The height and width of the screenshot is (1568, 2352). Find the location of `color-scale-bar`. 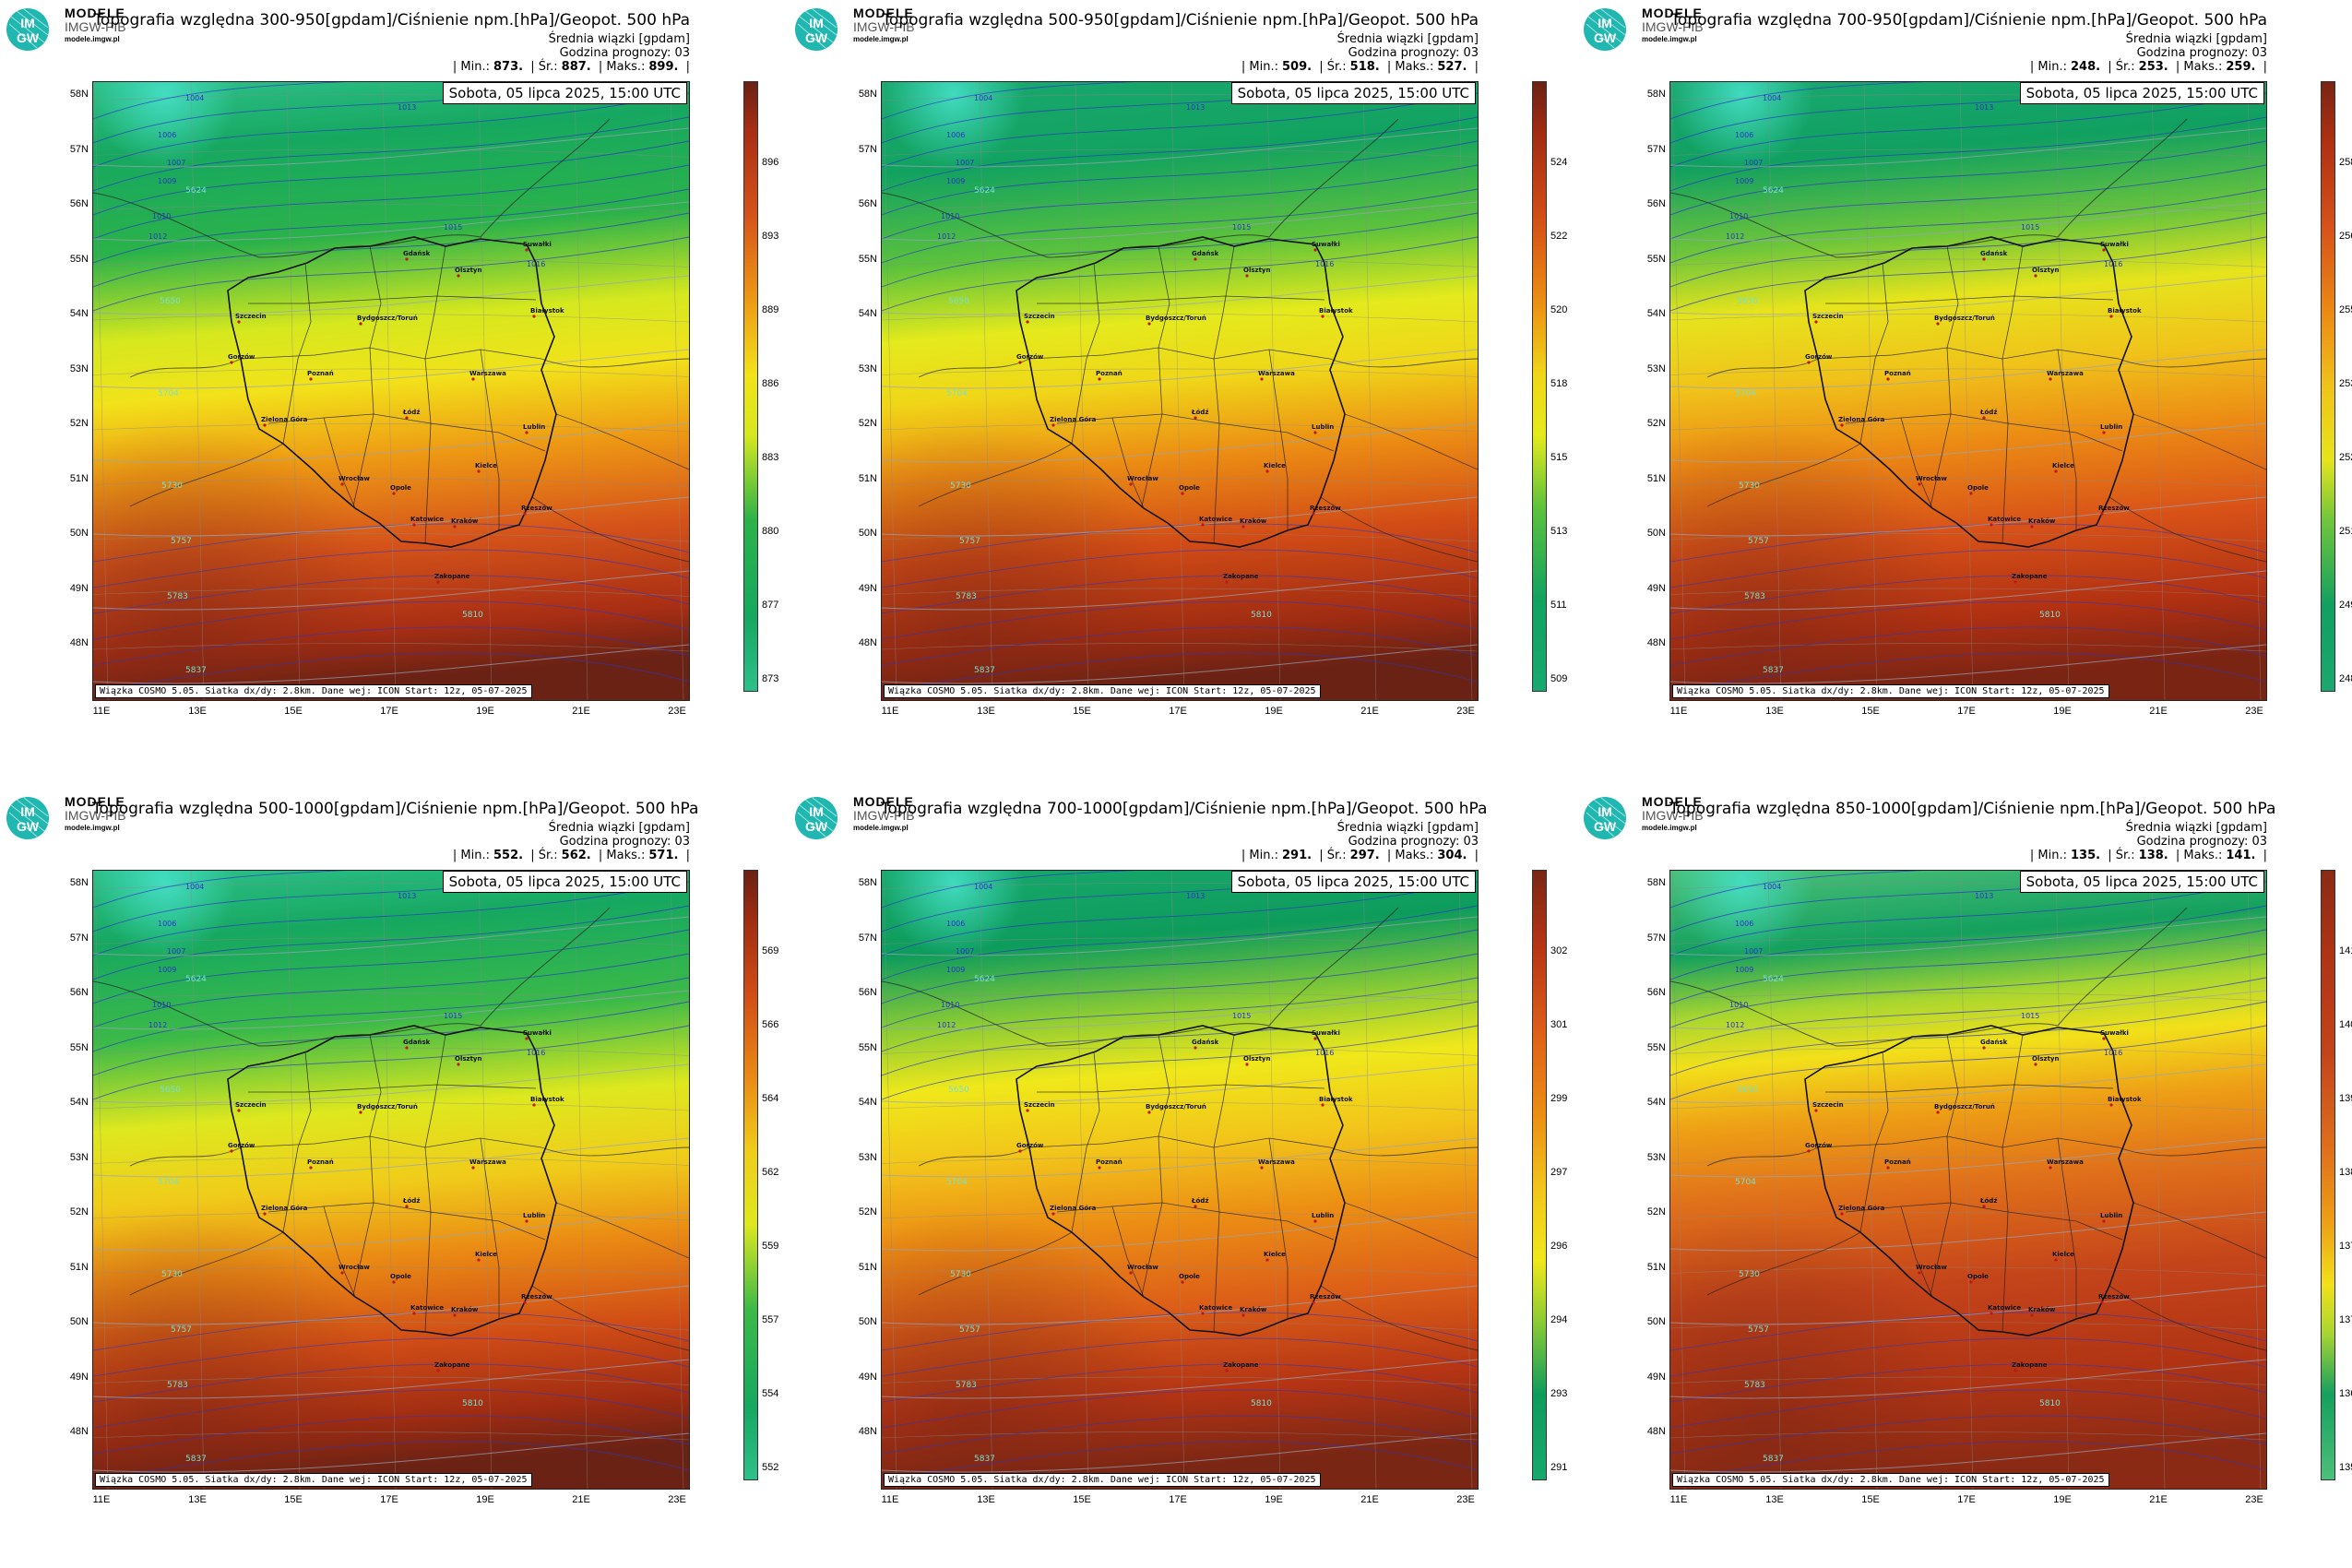

color-scale-bar is located at coordinates (2328, 1175).